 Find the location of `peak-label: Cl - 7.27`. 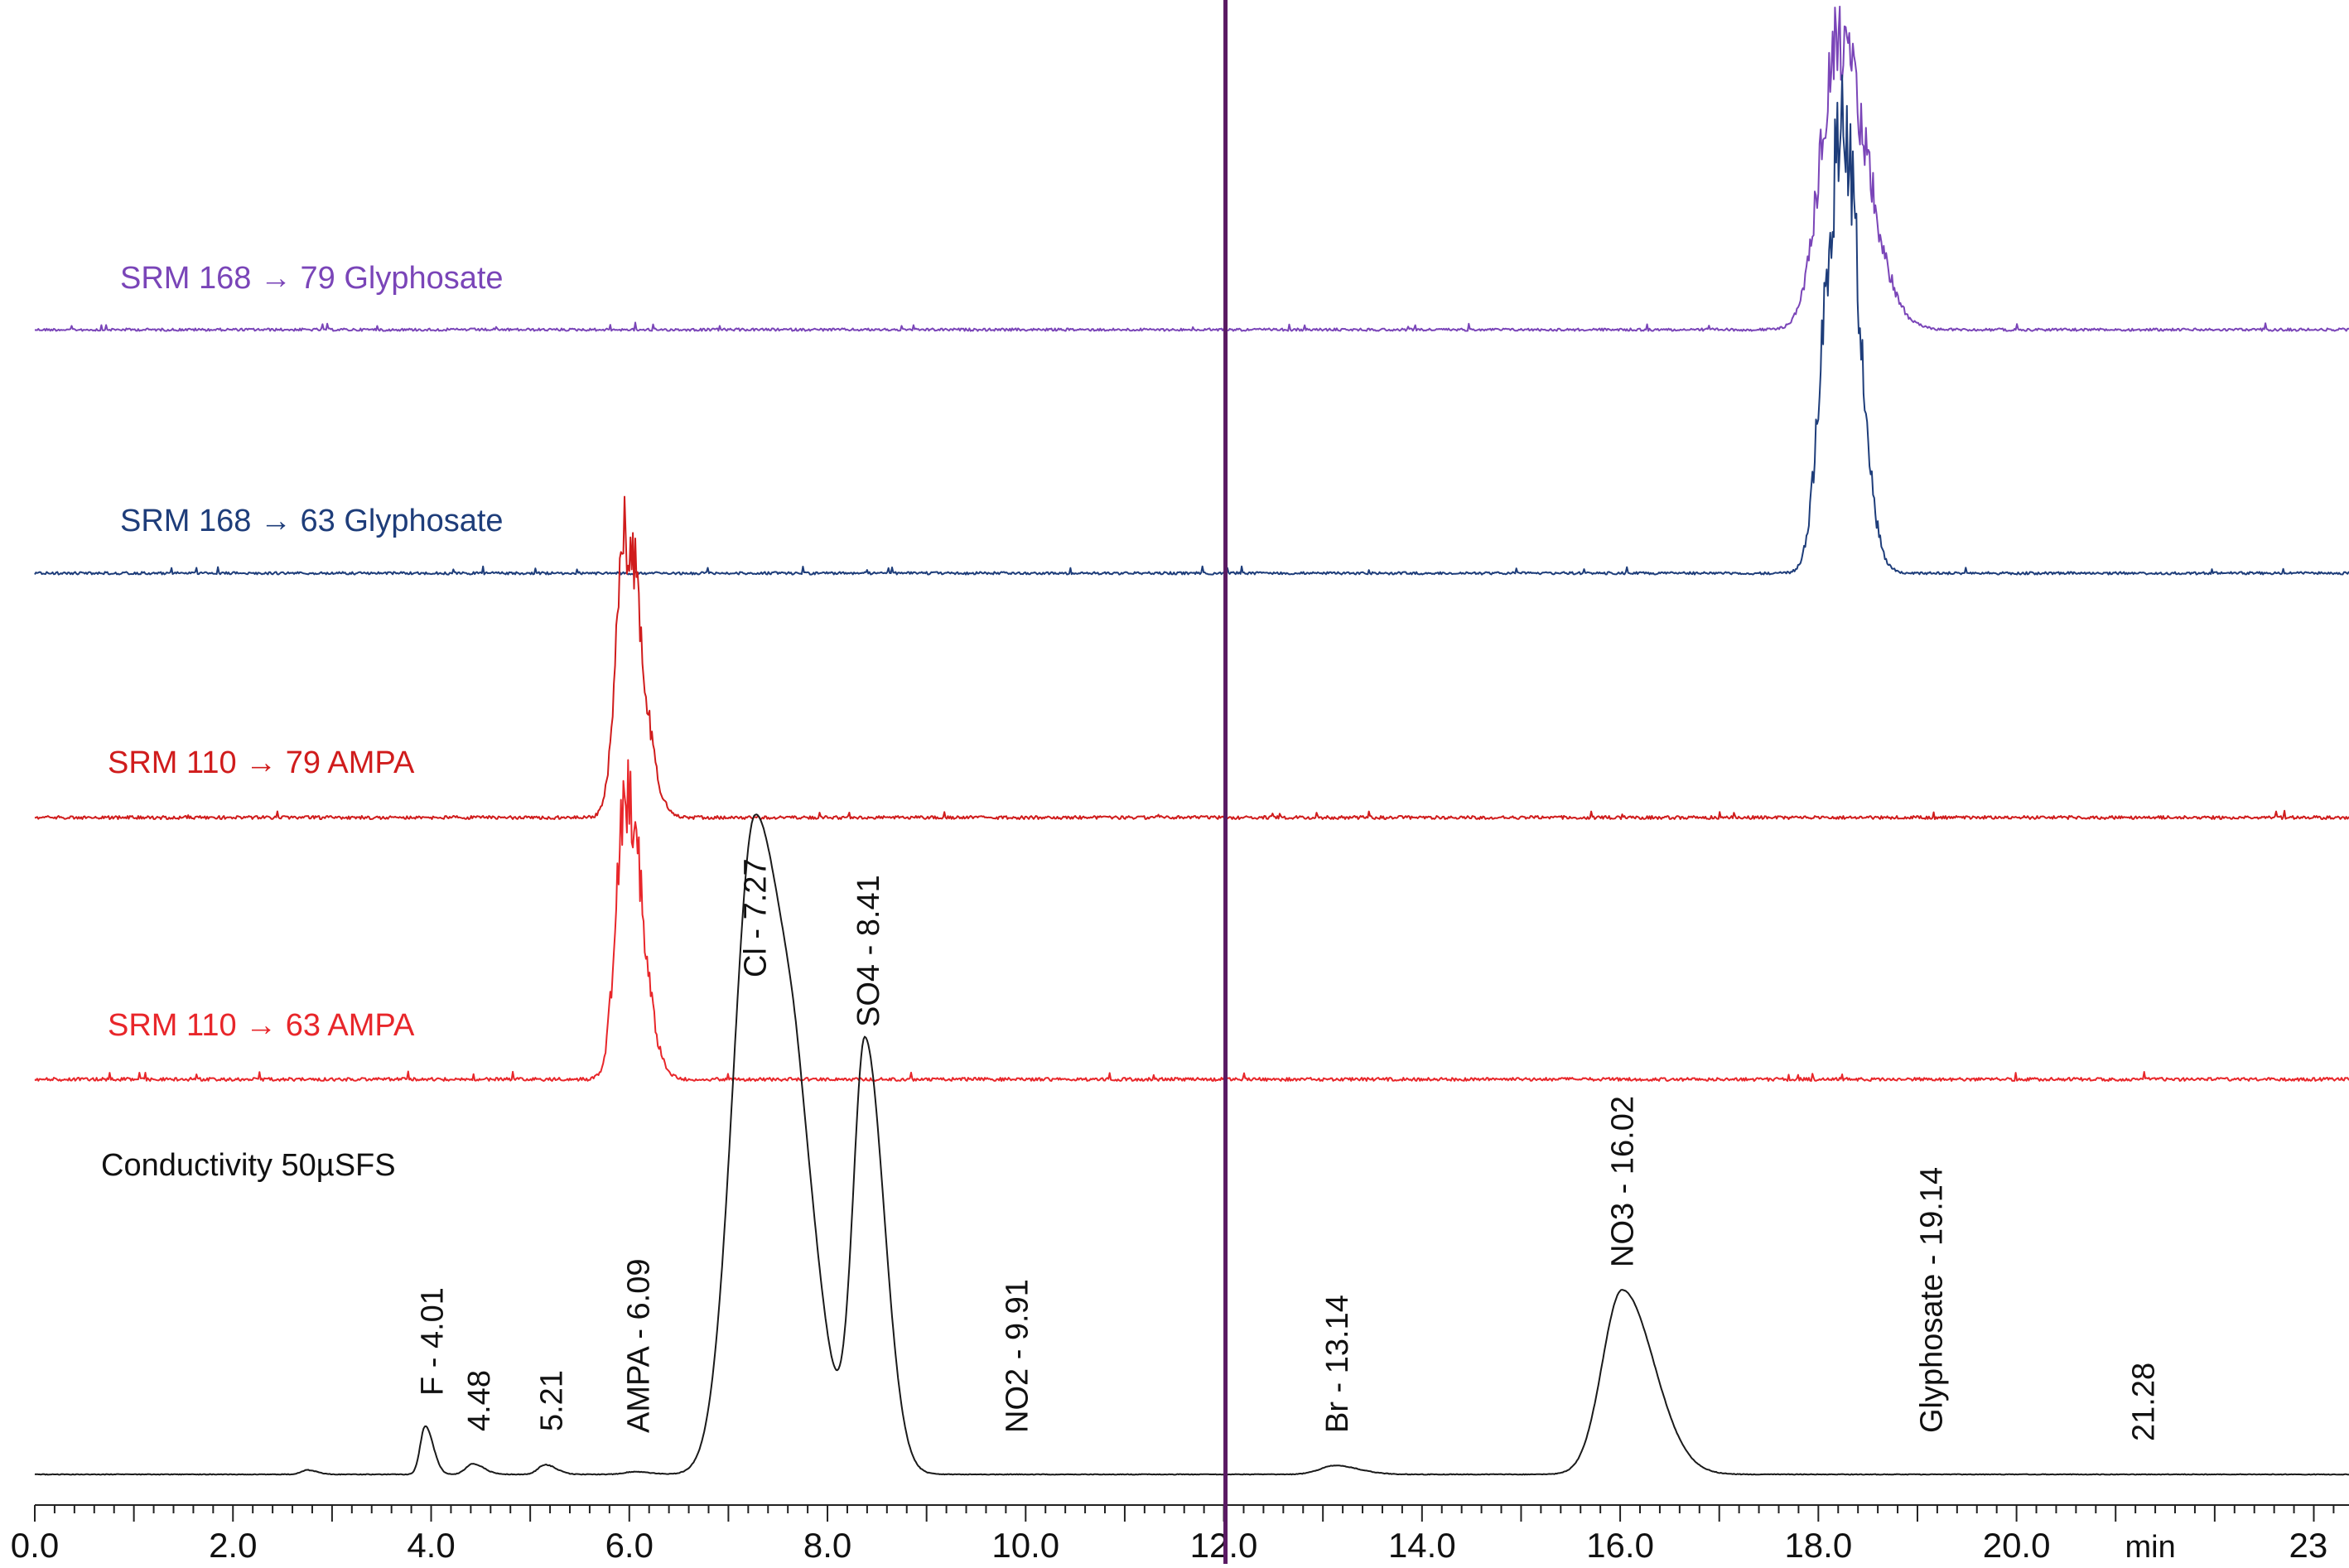

peak-label: Cl - 7.27 is located at coordinates (756, 917).